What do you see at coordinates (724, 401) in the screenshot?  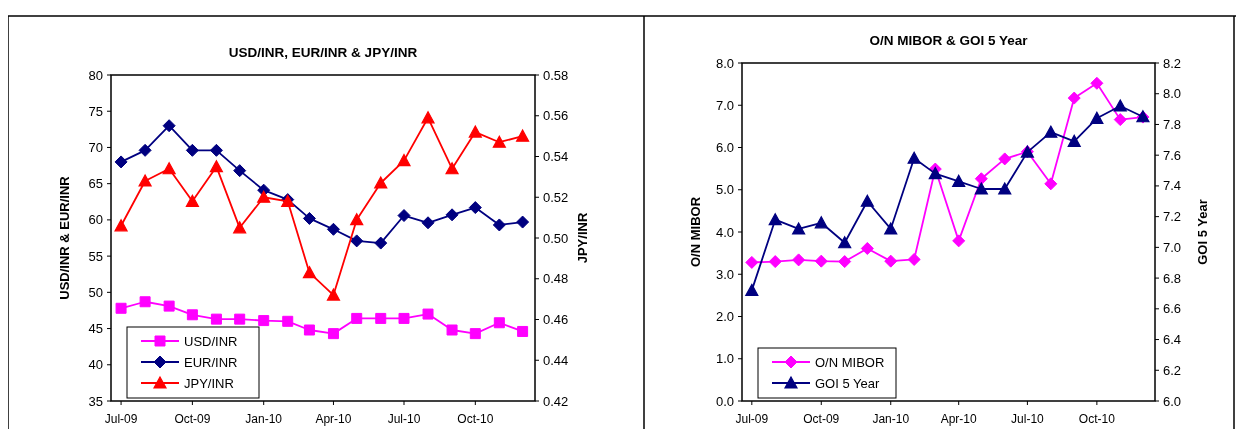 I see `y-tick-label: 0.0` at bounding box center [724, 401].